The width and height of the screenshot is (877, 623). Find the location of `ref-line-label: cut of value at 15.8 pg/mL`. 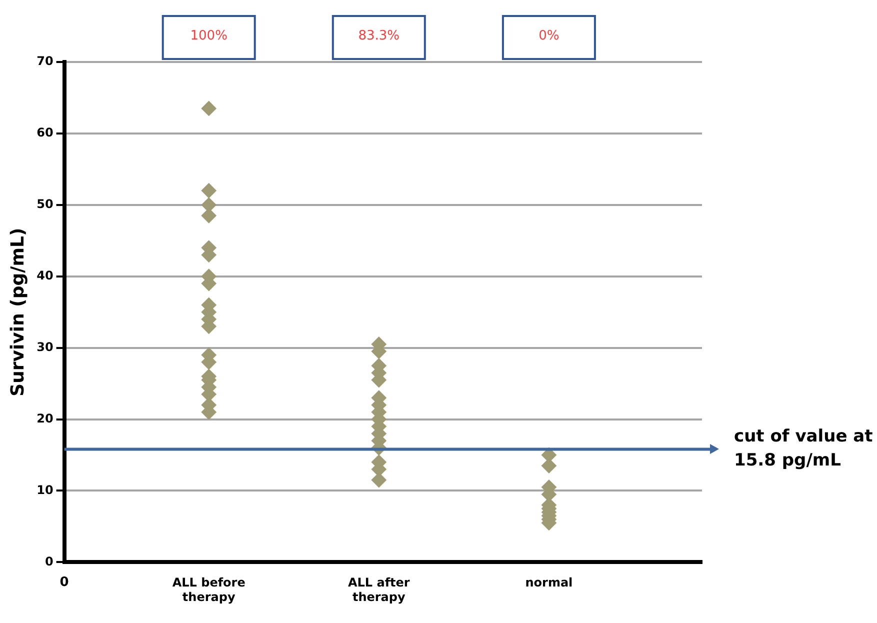

ref-line-label: cut of value at 15.8 pg/mL is located at coordinates (803, 448).